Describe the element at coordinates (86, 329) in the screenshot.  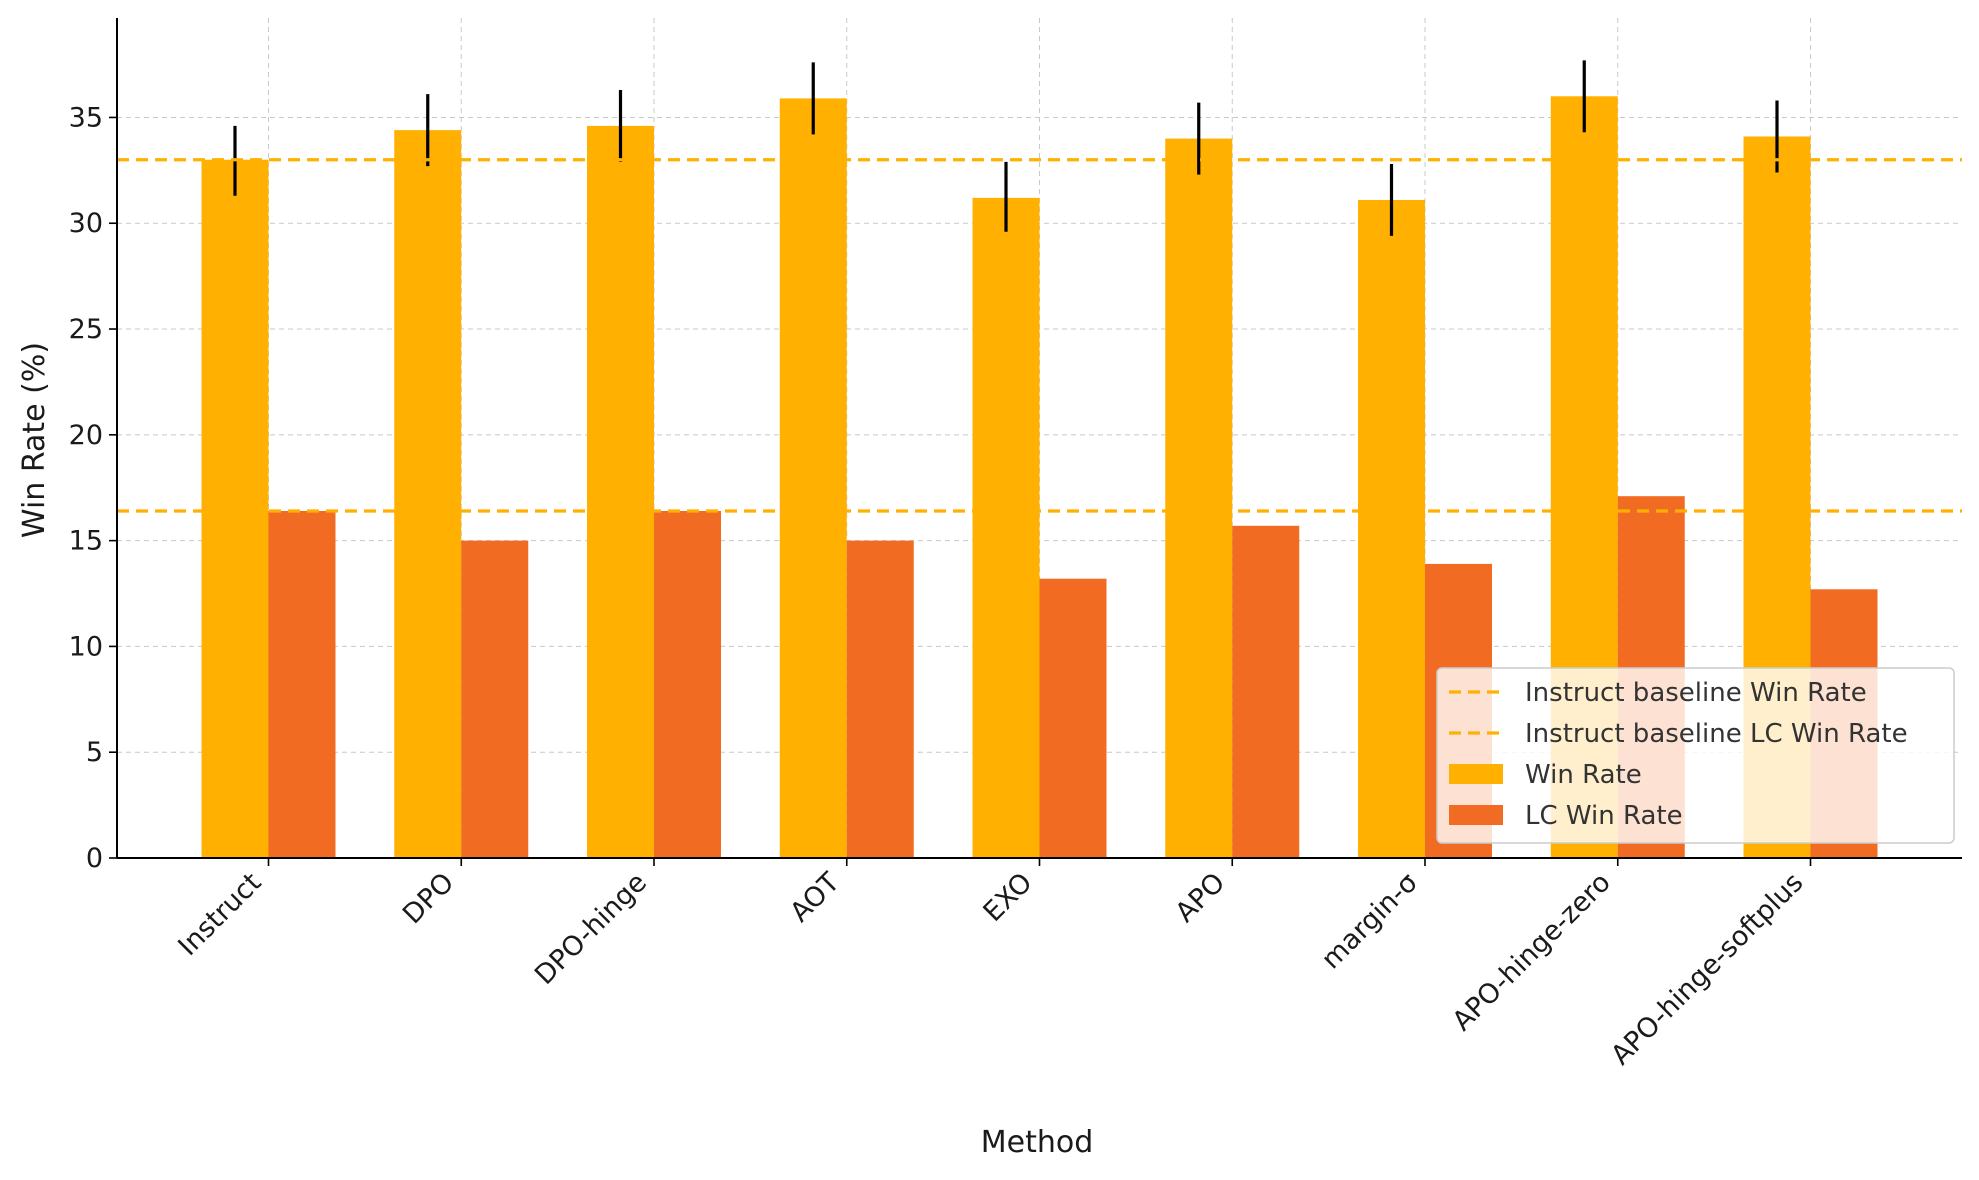
I see `y-tick-label: 25` at that location.